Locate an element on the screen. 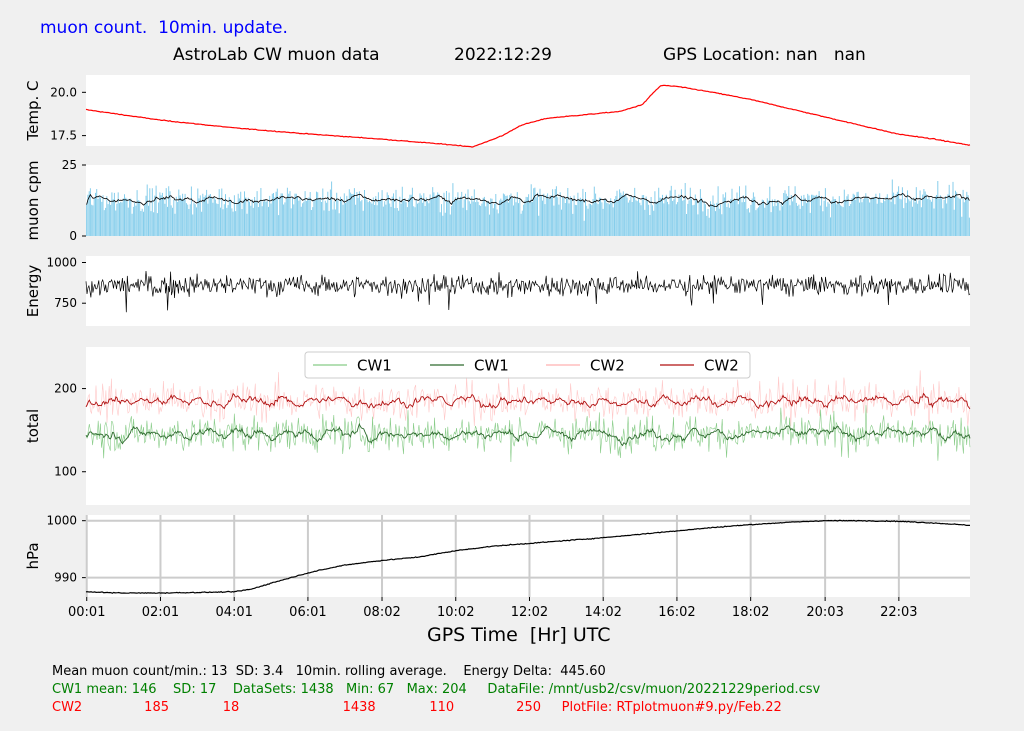 The width and height of the screenshot is (1024, 731). chart-title-date: 2022:12:29 is located at coordinates (503, 55).